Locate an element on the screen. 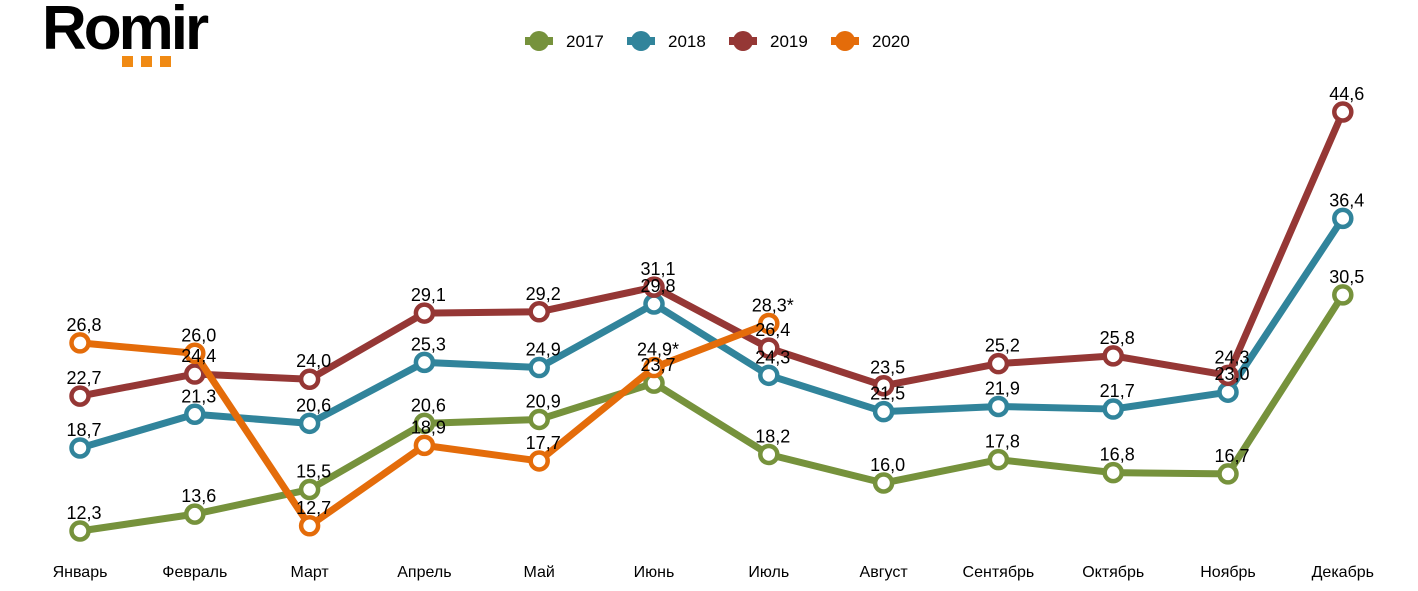 Image resolution: width=1418 pixels, height=591 pixels. data-label: 23,0 is located at coordinates (1231, 374).